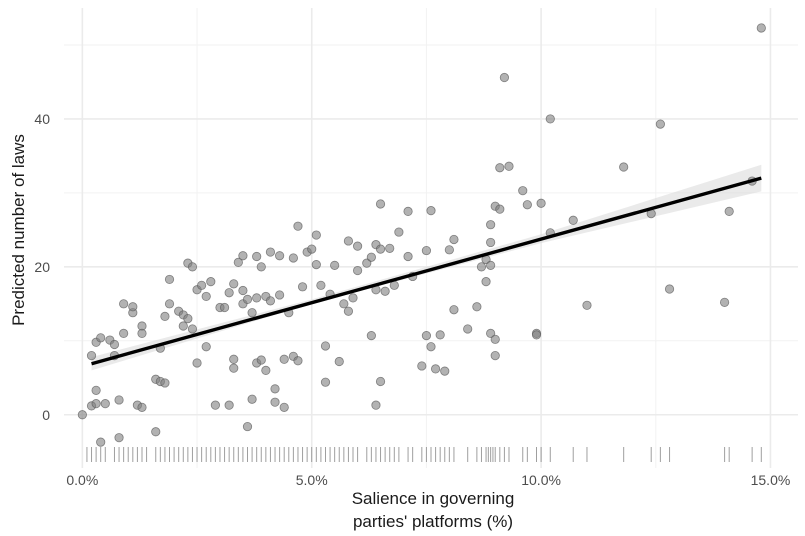 The height and width of the screenshot is (536, 805). What do you see at coordinates (771, 480) in the screenshot?
I see `x-tick-label: 15.0%` at bounding box center [771, 480].